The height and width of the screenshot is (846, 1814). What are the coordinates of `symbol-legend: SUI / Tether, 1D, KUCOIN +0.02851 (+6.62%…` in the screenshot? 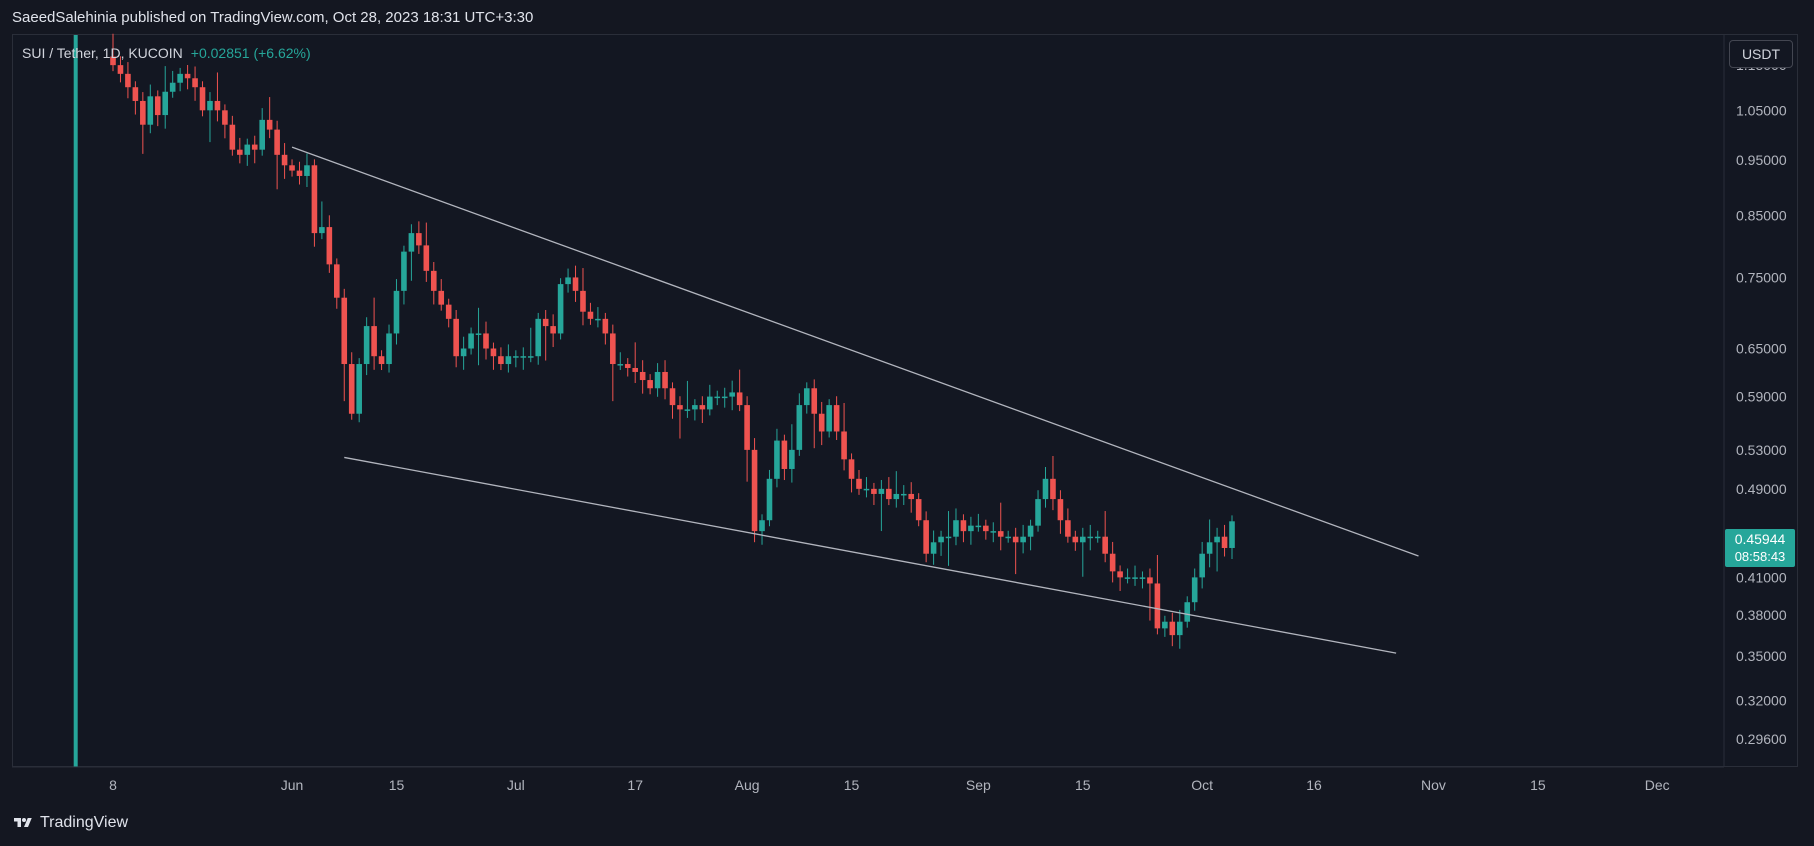 It's located at (166, 53).